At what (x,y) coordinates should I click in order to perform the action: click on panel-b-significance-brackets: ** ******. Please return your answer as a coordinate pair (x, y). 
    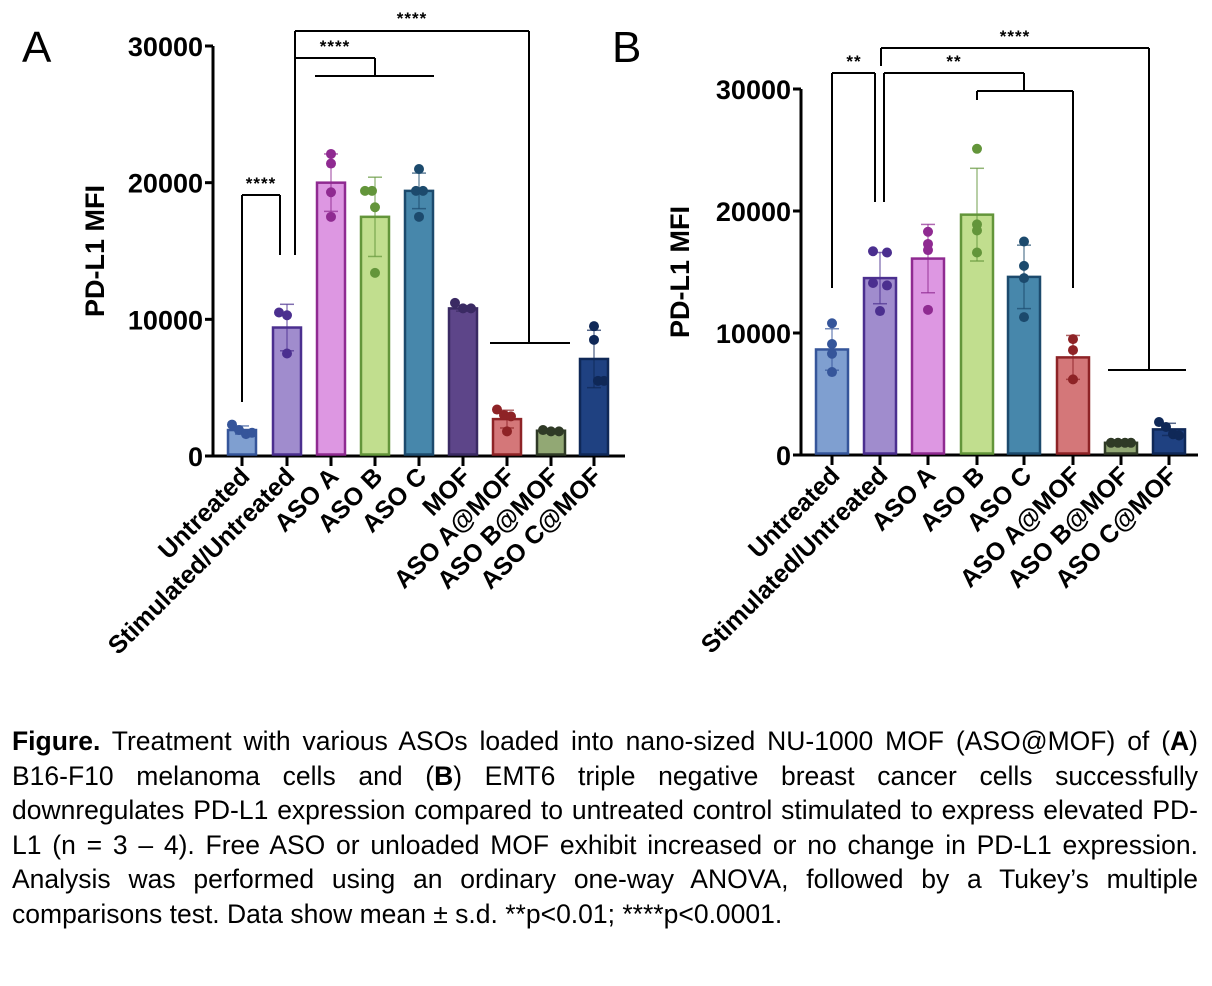
    Looking at the image, I should click on (1008, 199).